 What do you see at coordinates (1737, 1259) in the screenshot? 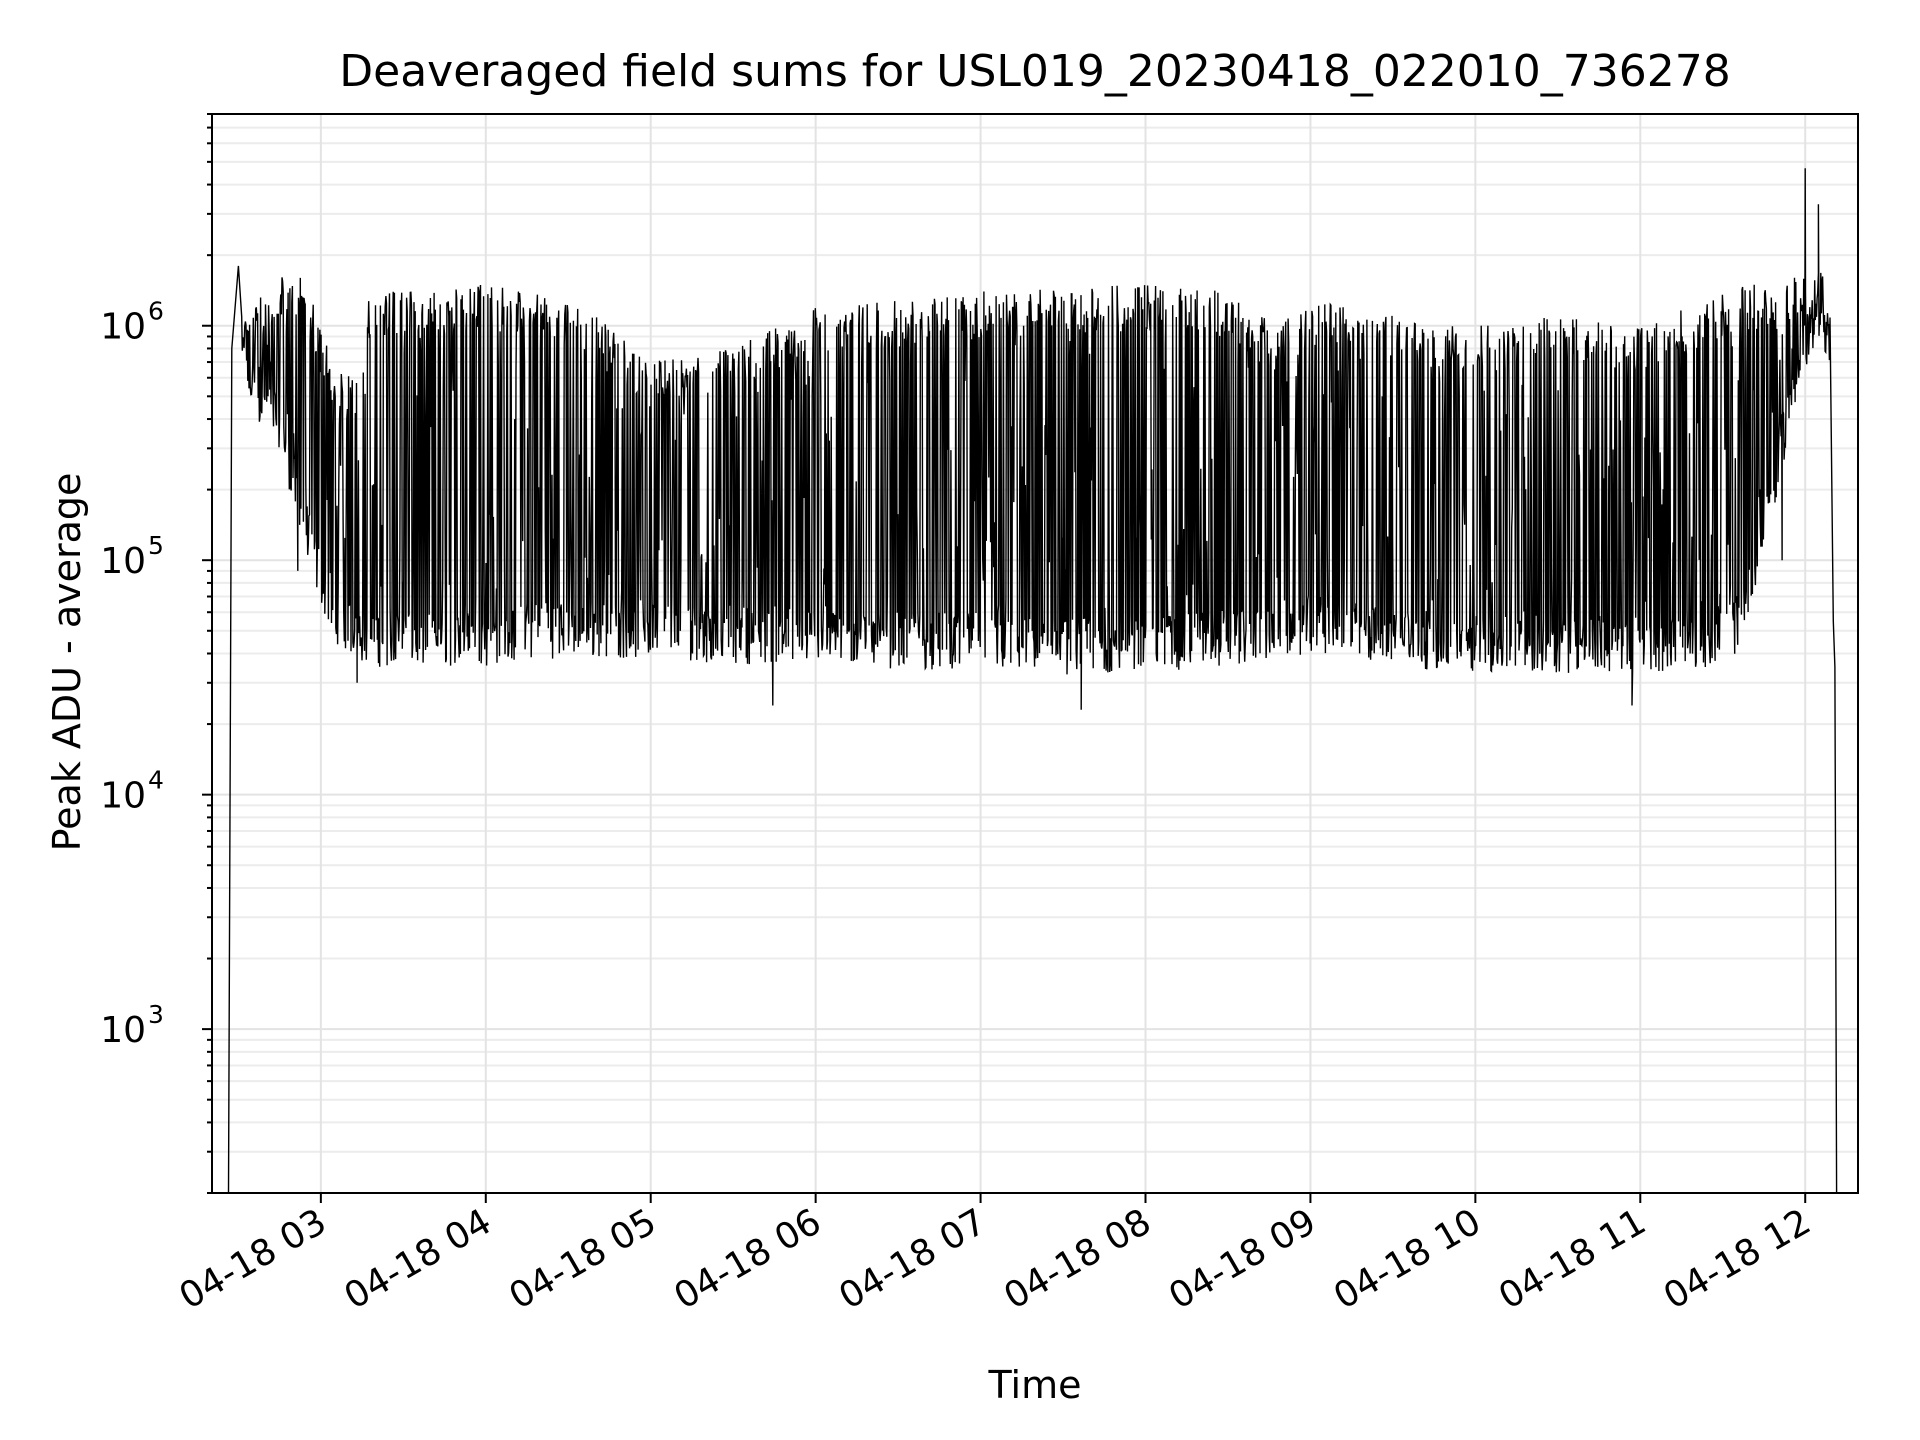
I see `x-tick-label: 04-18 12` at bounding box center [1737, 1259].